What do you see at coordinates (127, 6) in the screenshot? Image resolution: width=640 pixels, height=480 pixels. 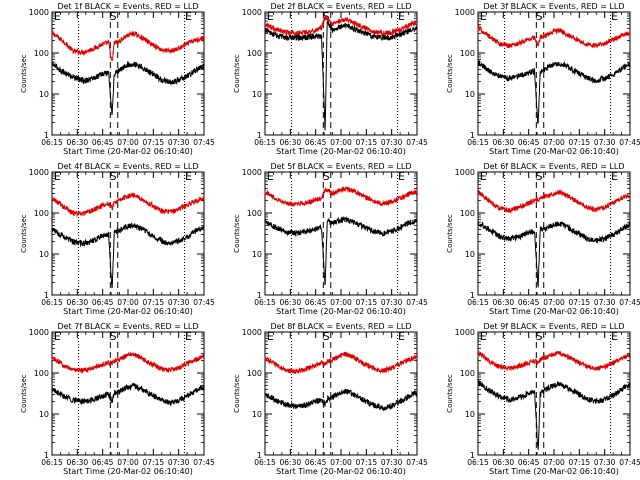 I see `chart-title: Det 1f BLACK = Events, RED = LLD` at bounding box center [127, 6].